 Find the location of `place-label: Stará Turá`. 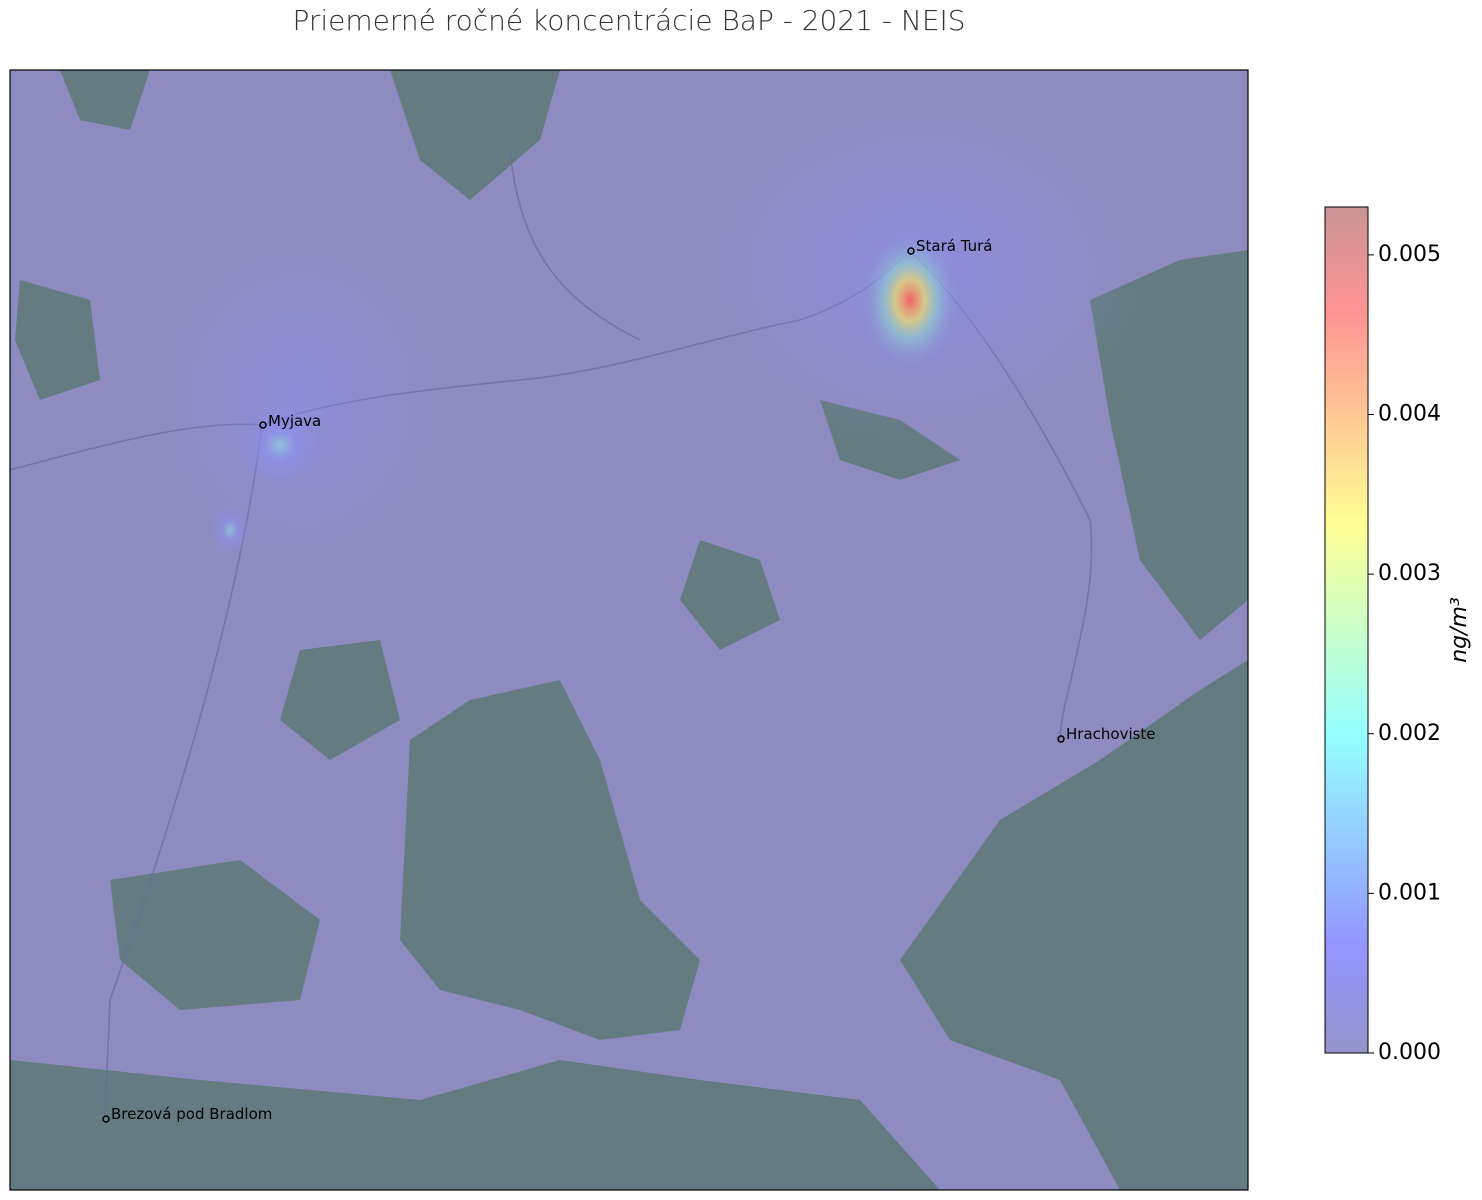

place-label: Stará Turá is located at coordinates (954, 246).